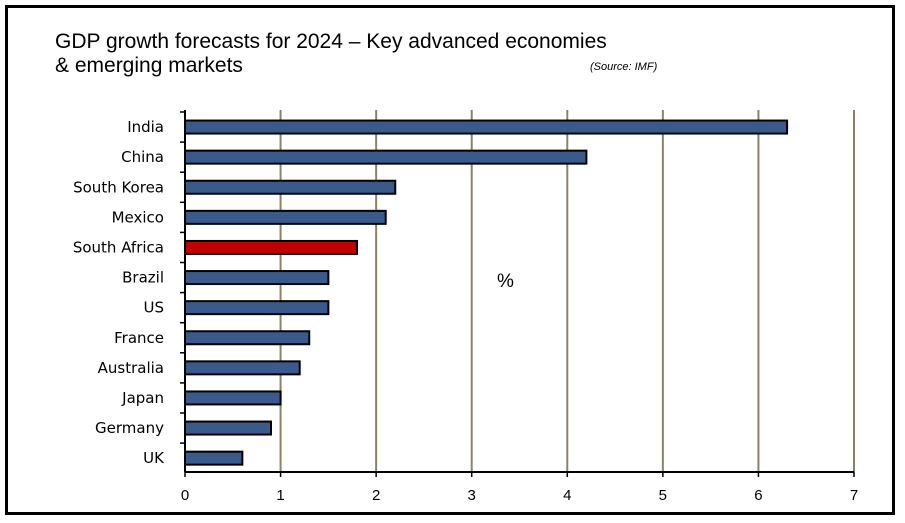 The height and width of the screenshot is (523, 905). Describe the element at coordinates (142, 398) in the screenshot. I see `category-label-japan: Japan` at that location.